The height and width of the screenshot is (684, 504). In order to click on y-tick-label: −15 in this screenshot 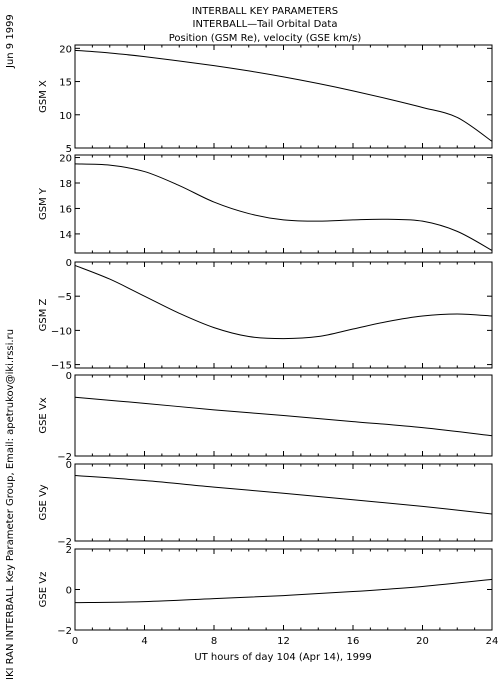, I will do `click(61, 366)`.